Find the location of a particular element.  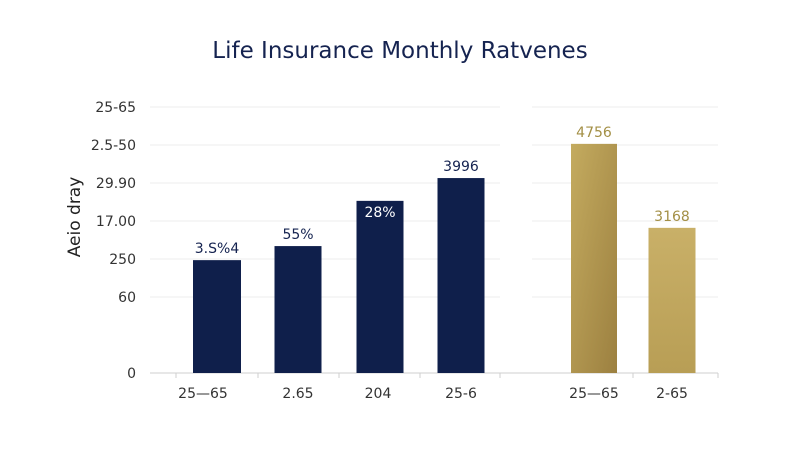

y-tick-label: 250 is located at coordinates (122, 260).